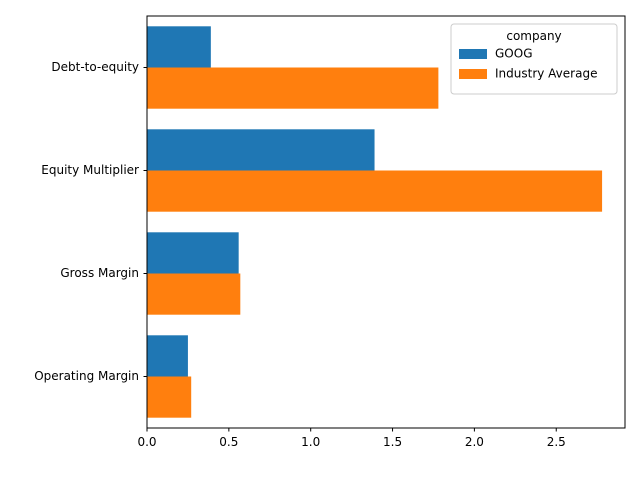  Describe the element at coordinates (351, 438) in the screenshot. I see `x-axis: 0.0 0.5 1.0 1.5 2.0 2.5` at that location.